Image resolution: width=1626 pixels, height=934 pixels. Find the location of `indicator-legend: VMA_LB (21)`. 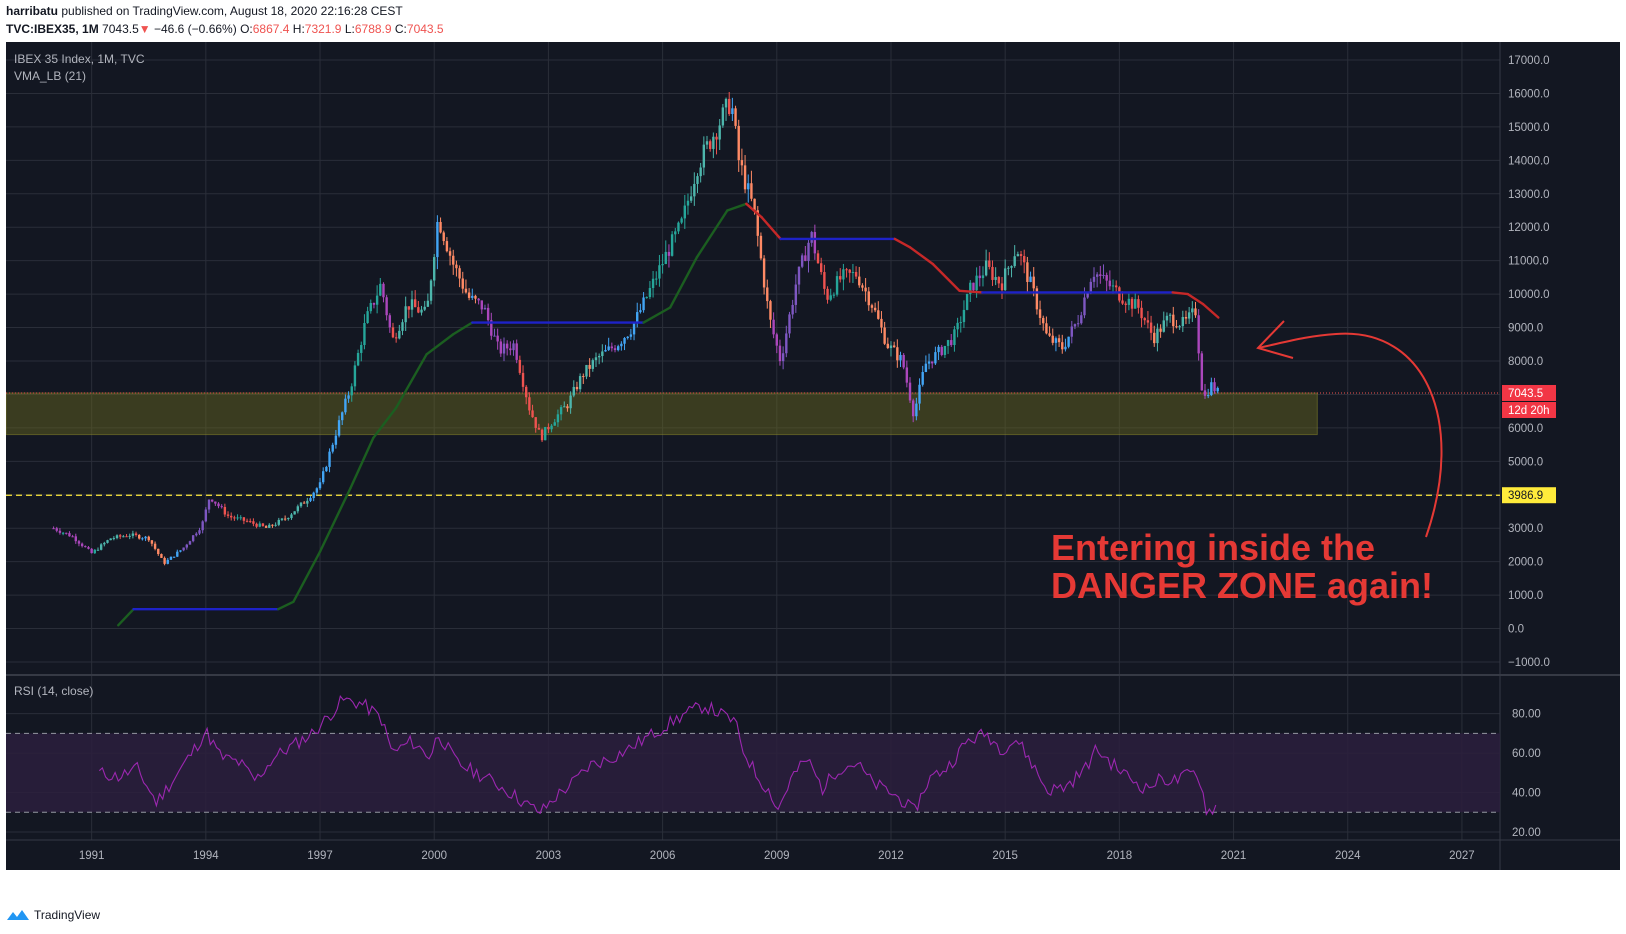

indicator-legend: VMA_LB (21) is located at coordinates (50, 76).